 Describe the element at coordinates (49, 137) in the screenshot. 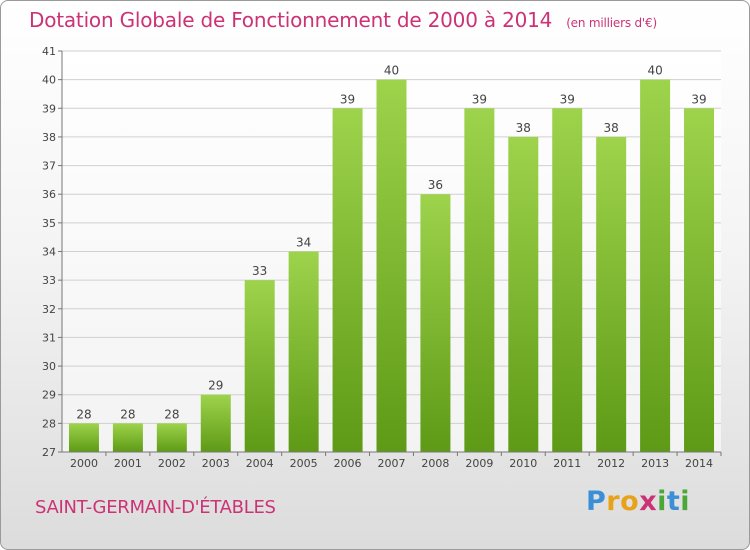

I see `y-tick-label: 38` at that location.